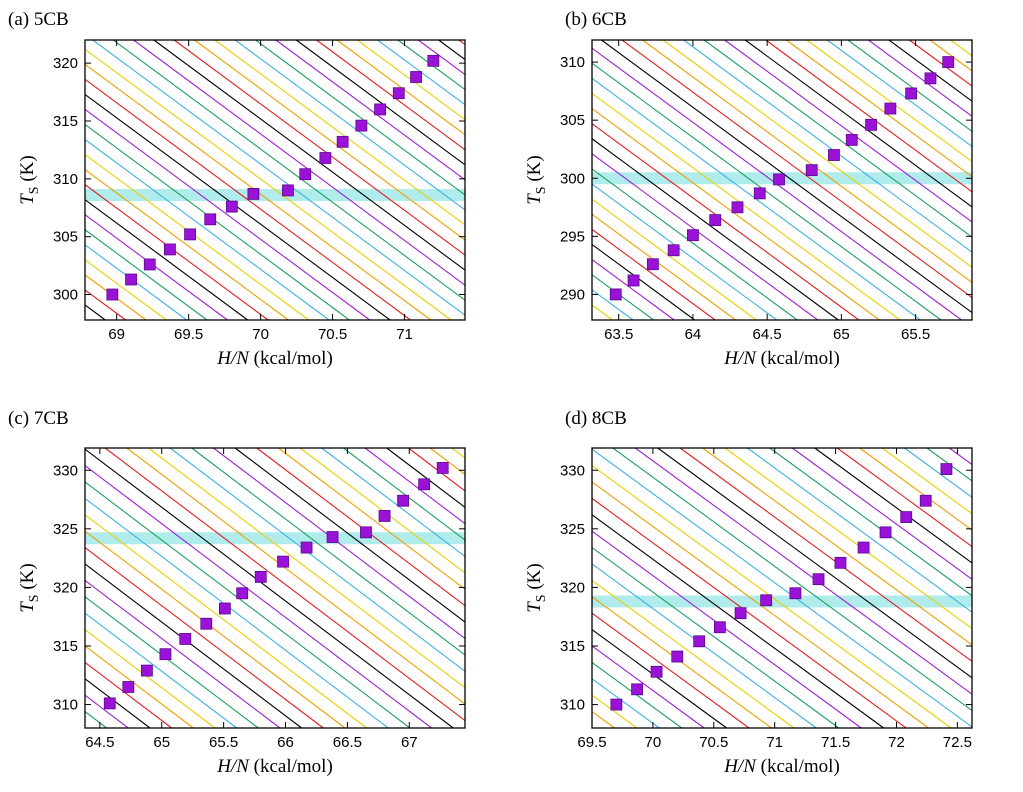 Image resolution: width=1023 pixels, height=792 pixels. I want to click on isolines, so click(275, 588).